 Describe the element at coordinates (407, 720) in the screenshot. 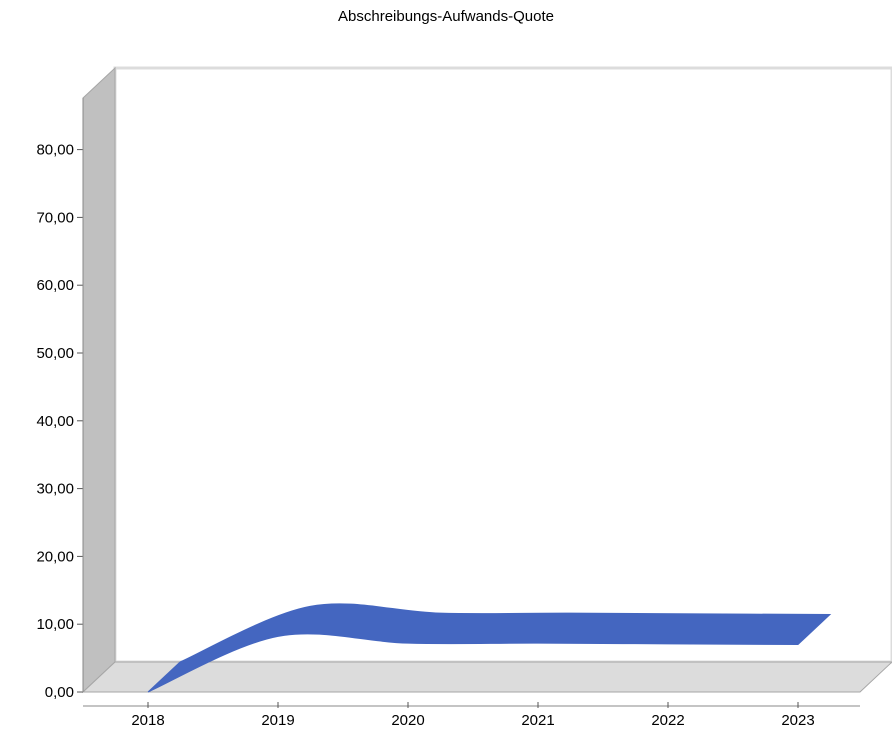

I see `x-tick-label: 2020` at that location.